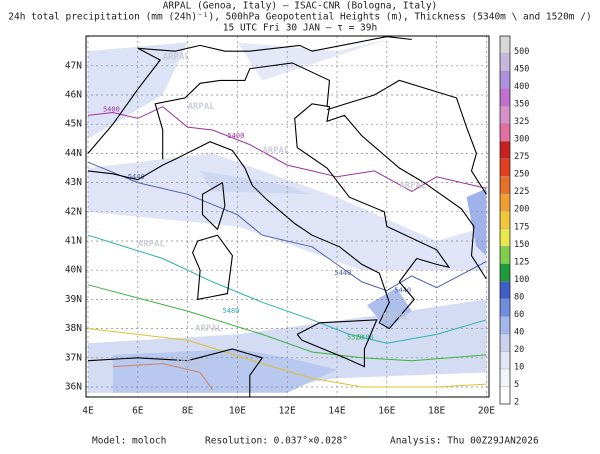  I want to click on colorbar-label: 225, so click(521, 192).